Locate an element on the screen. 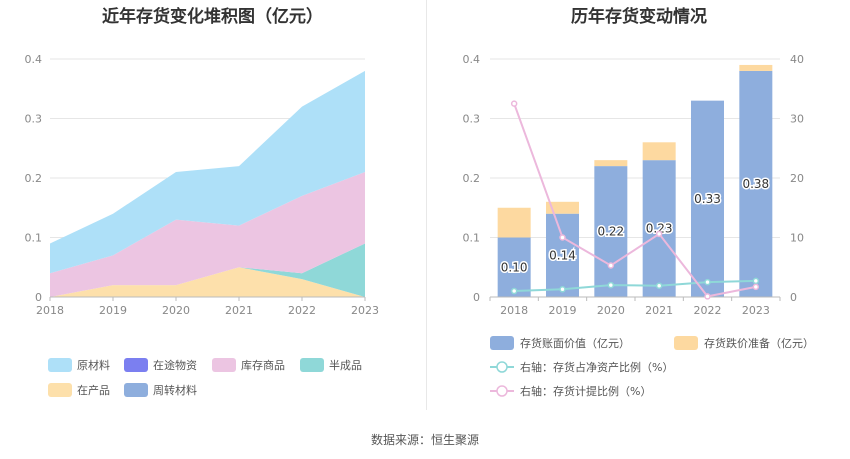  bar-value-label: 0.23 is located at coordinates (659, 229).